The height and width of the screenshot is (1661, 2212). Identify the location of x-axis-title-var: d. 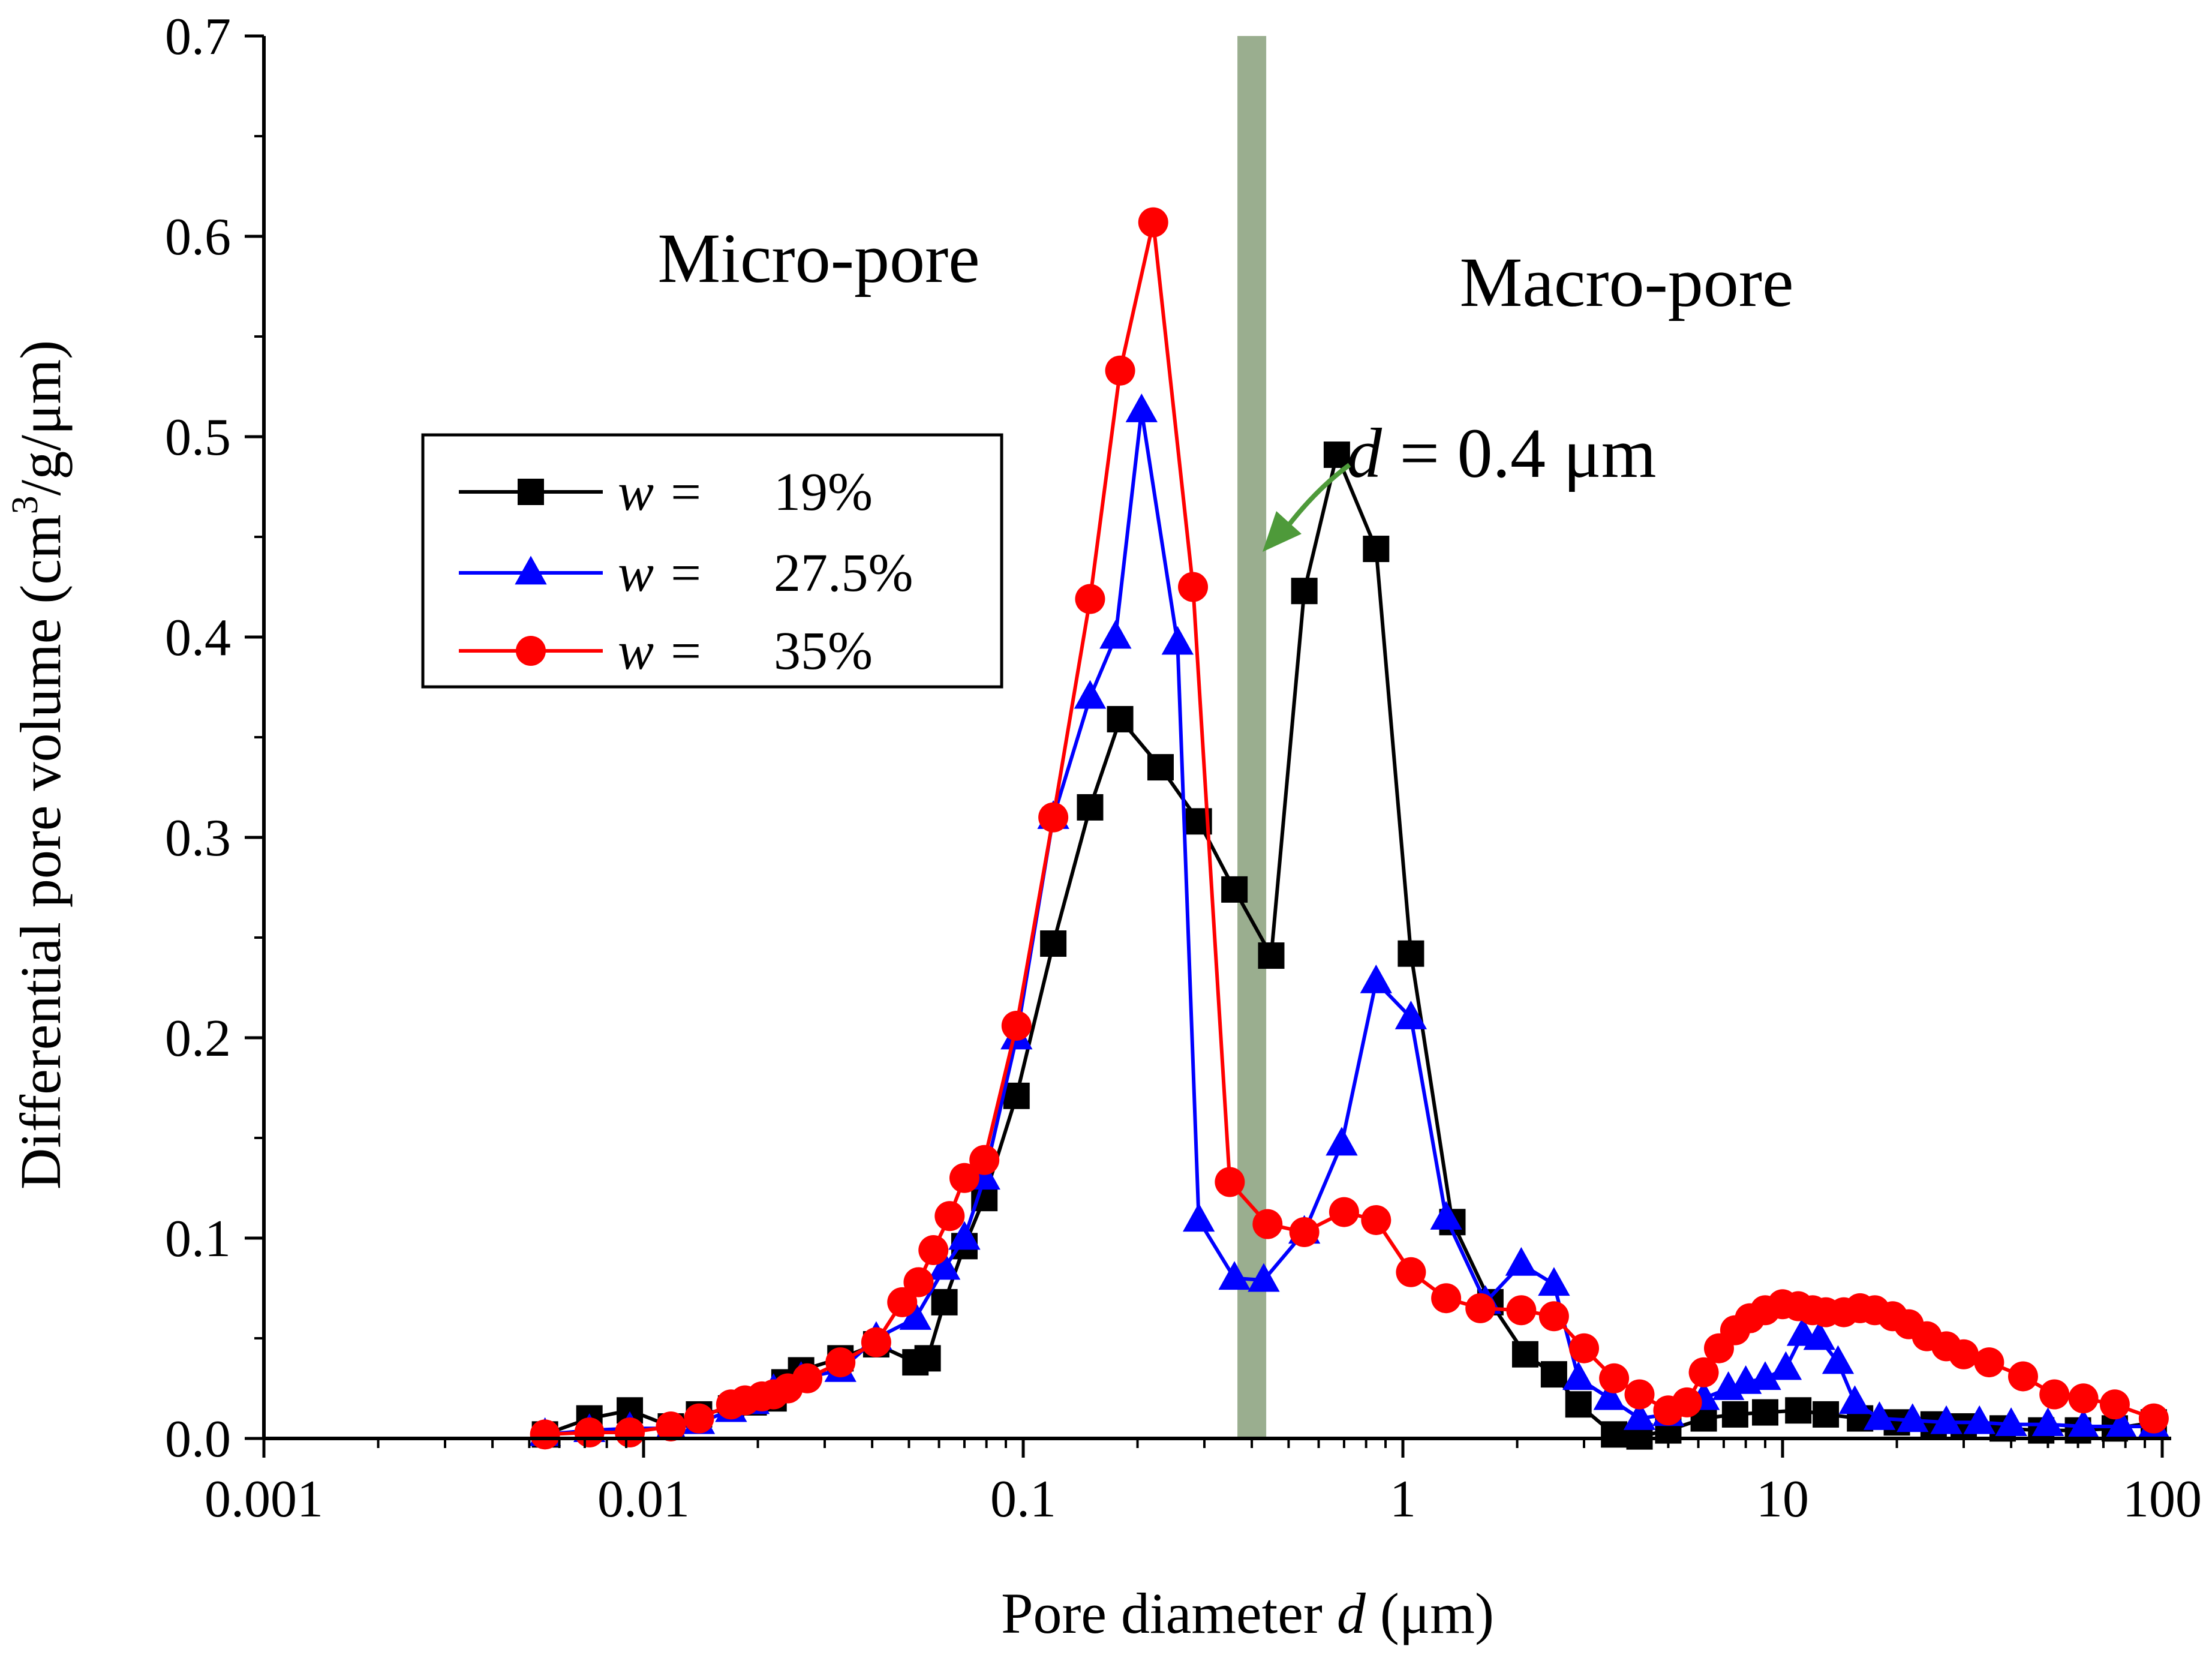
(1351, 1613).